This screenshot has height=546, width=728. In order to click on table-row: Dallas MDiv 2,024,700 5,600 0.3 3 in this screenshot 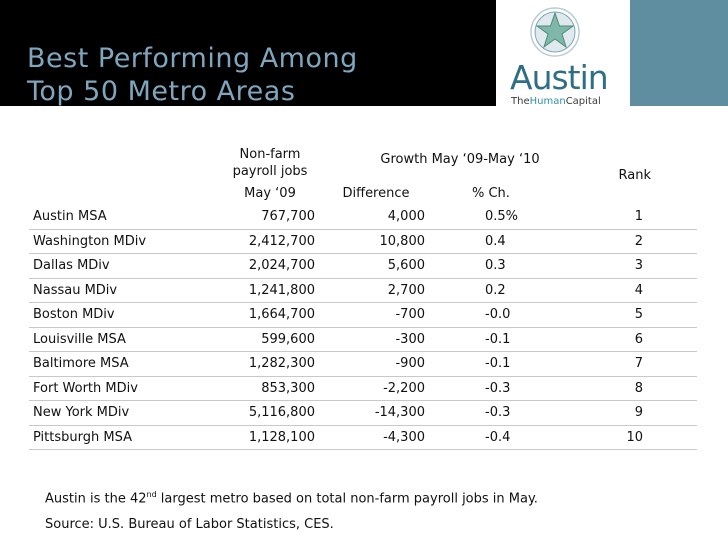, I will do `click(363, 266)`.